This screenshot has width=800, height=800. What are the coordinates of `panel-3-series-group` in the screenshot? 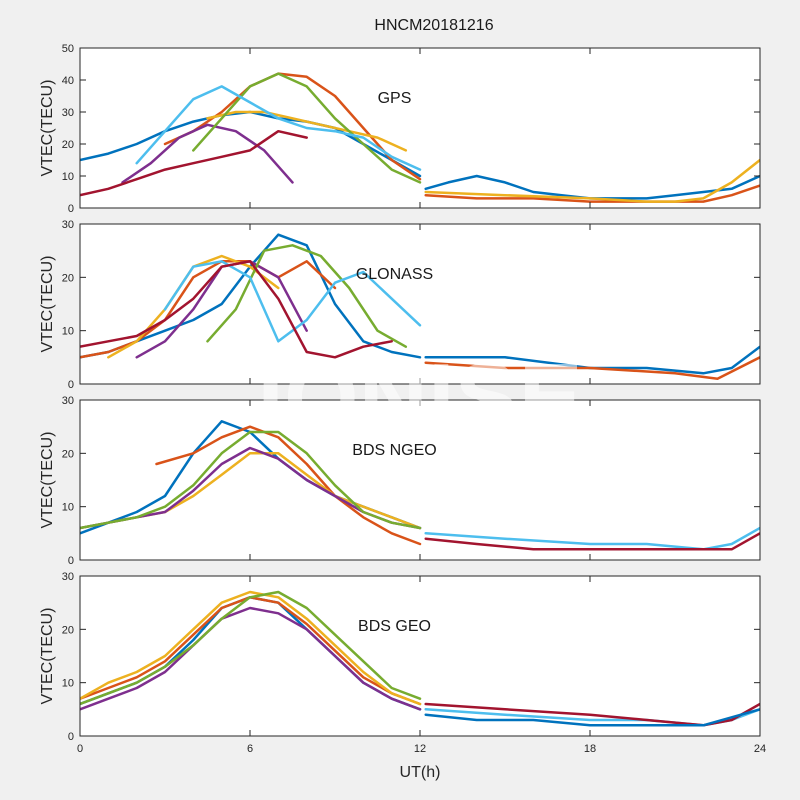 It's located at (420, 485).